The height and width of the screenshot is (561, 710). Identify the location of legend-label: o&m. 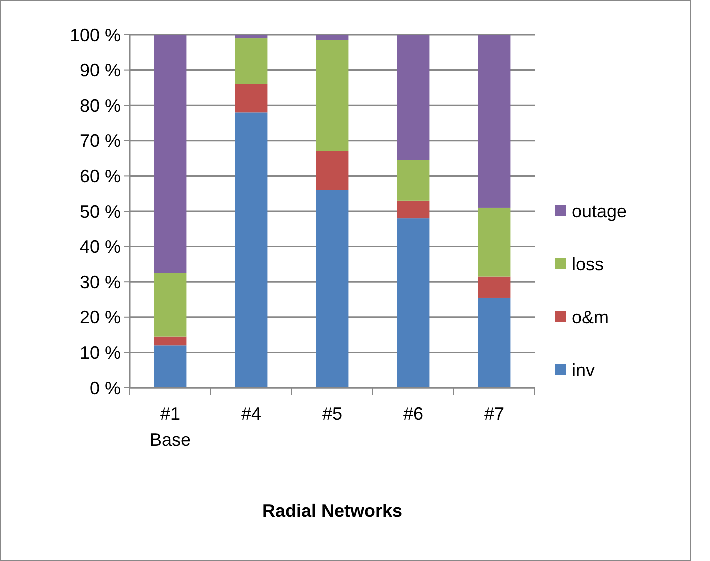
(591, 317).